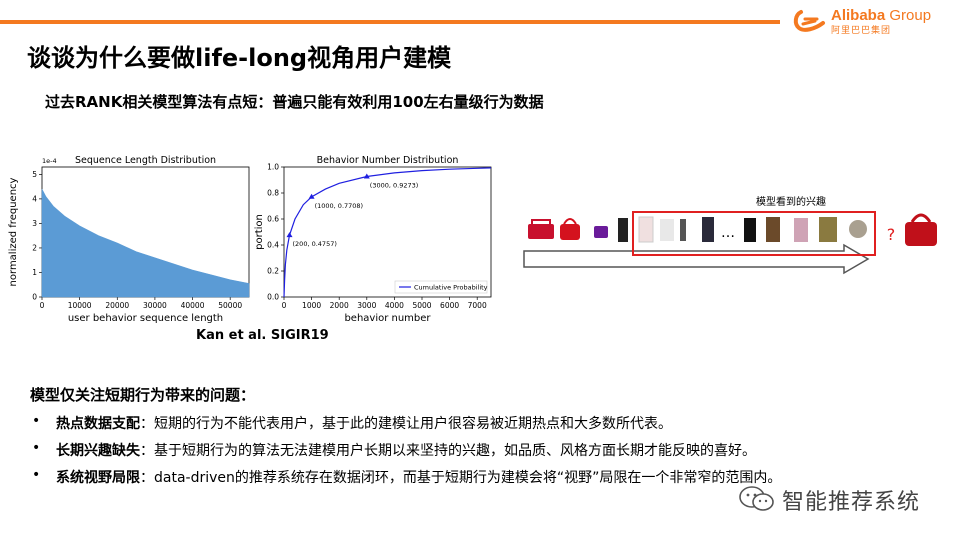  I want to click on watermark-text: 智能推荐系统, so click(851, 502).